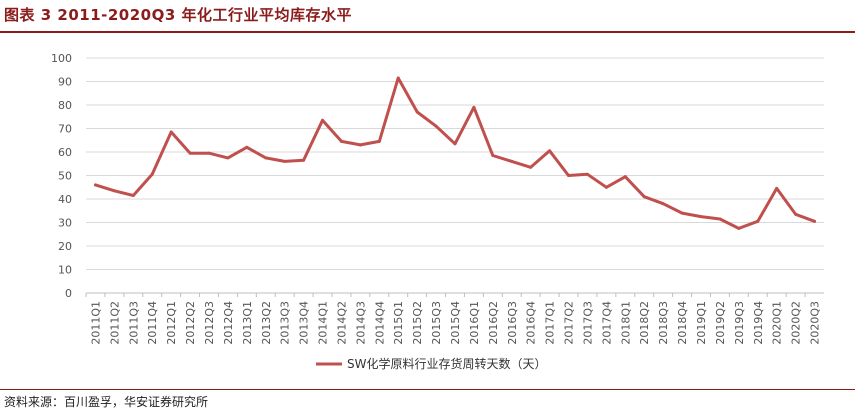 The image size is (855, 411). I want to click on x-tick-label: 2011Q2, so click(114, 323).